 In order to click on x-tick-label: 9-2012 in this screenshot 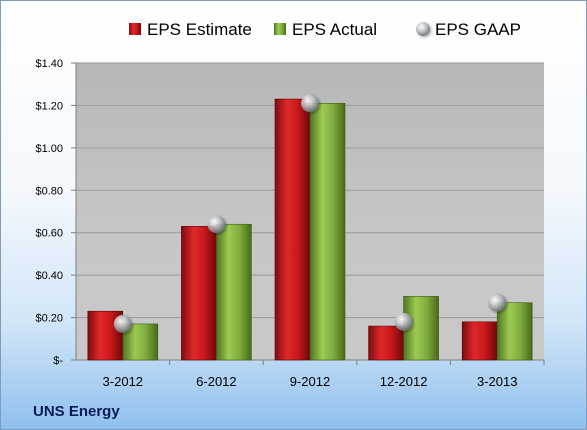, I will do `click(310, 381)`.